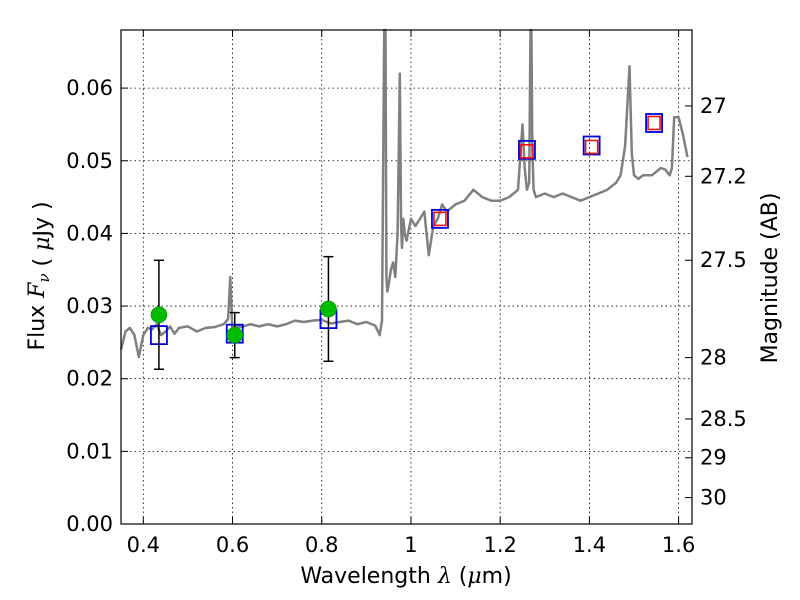  I want to click on x-tick-label: 1, so click(410, 545).